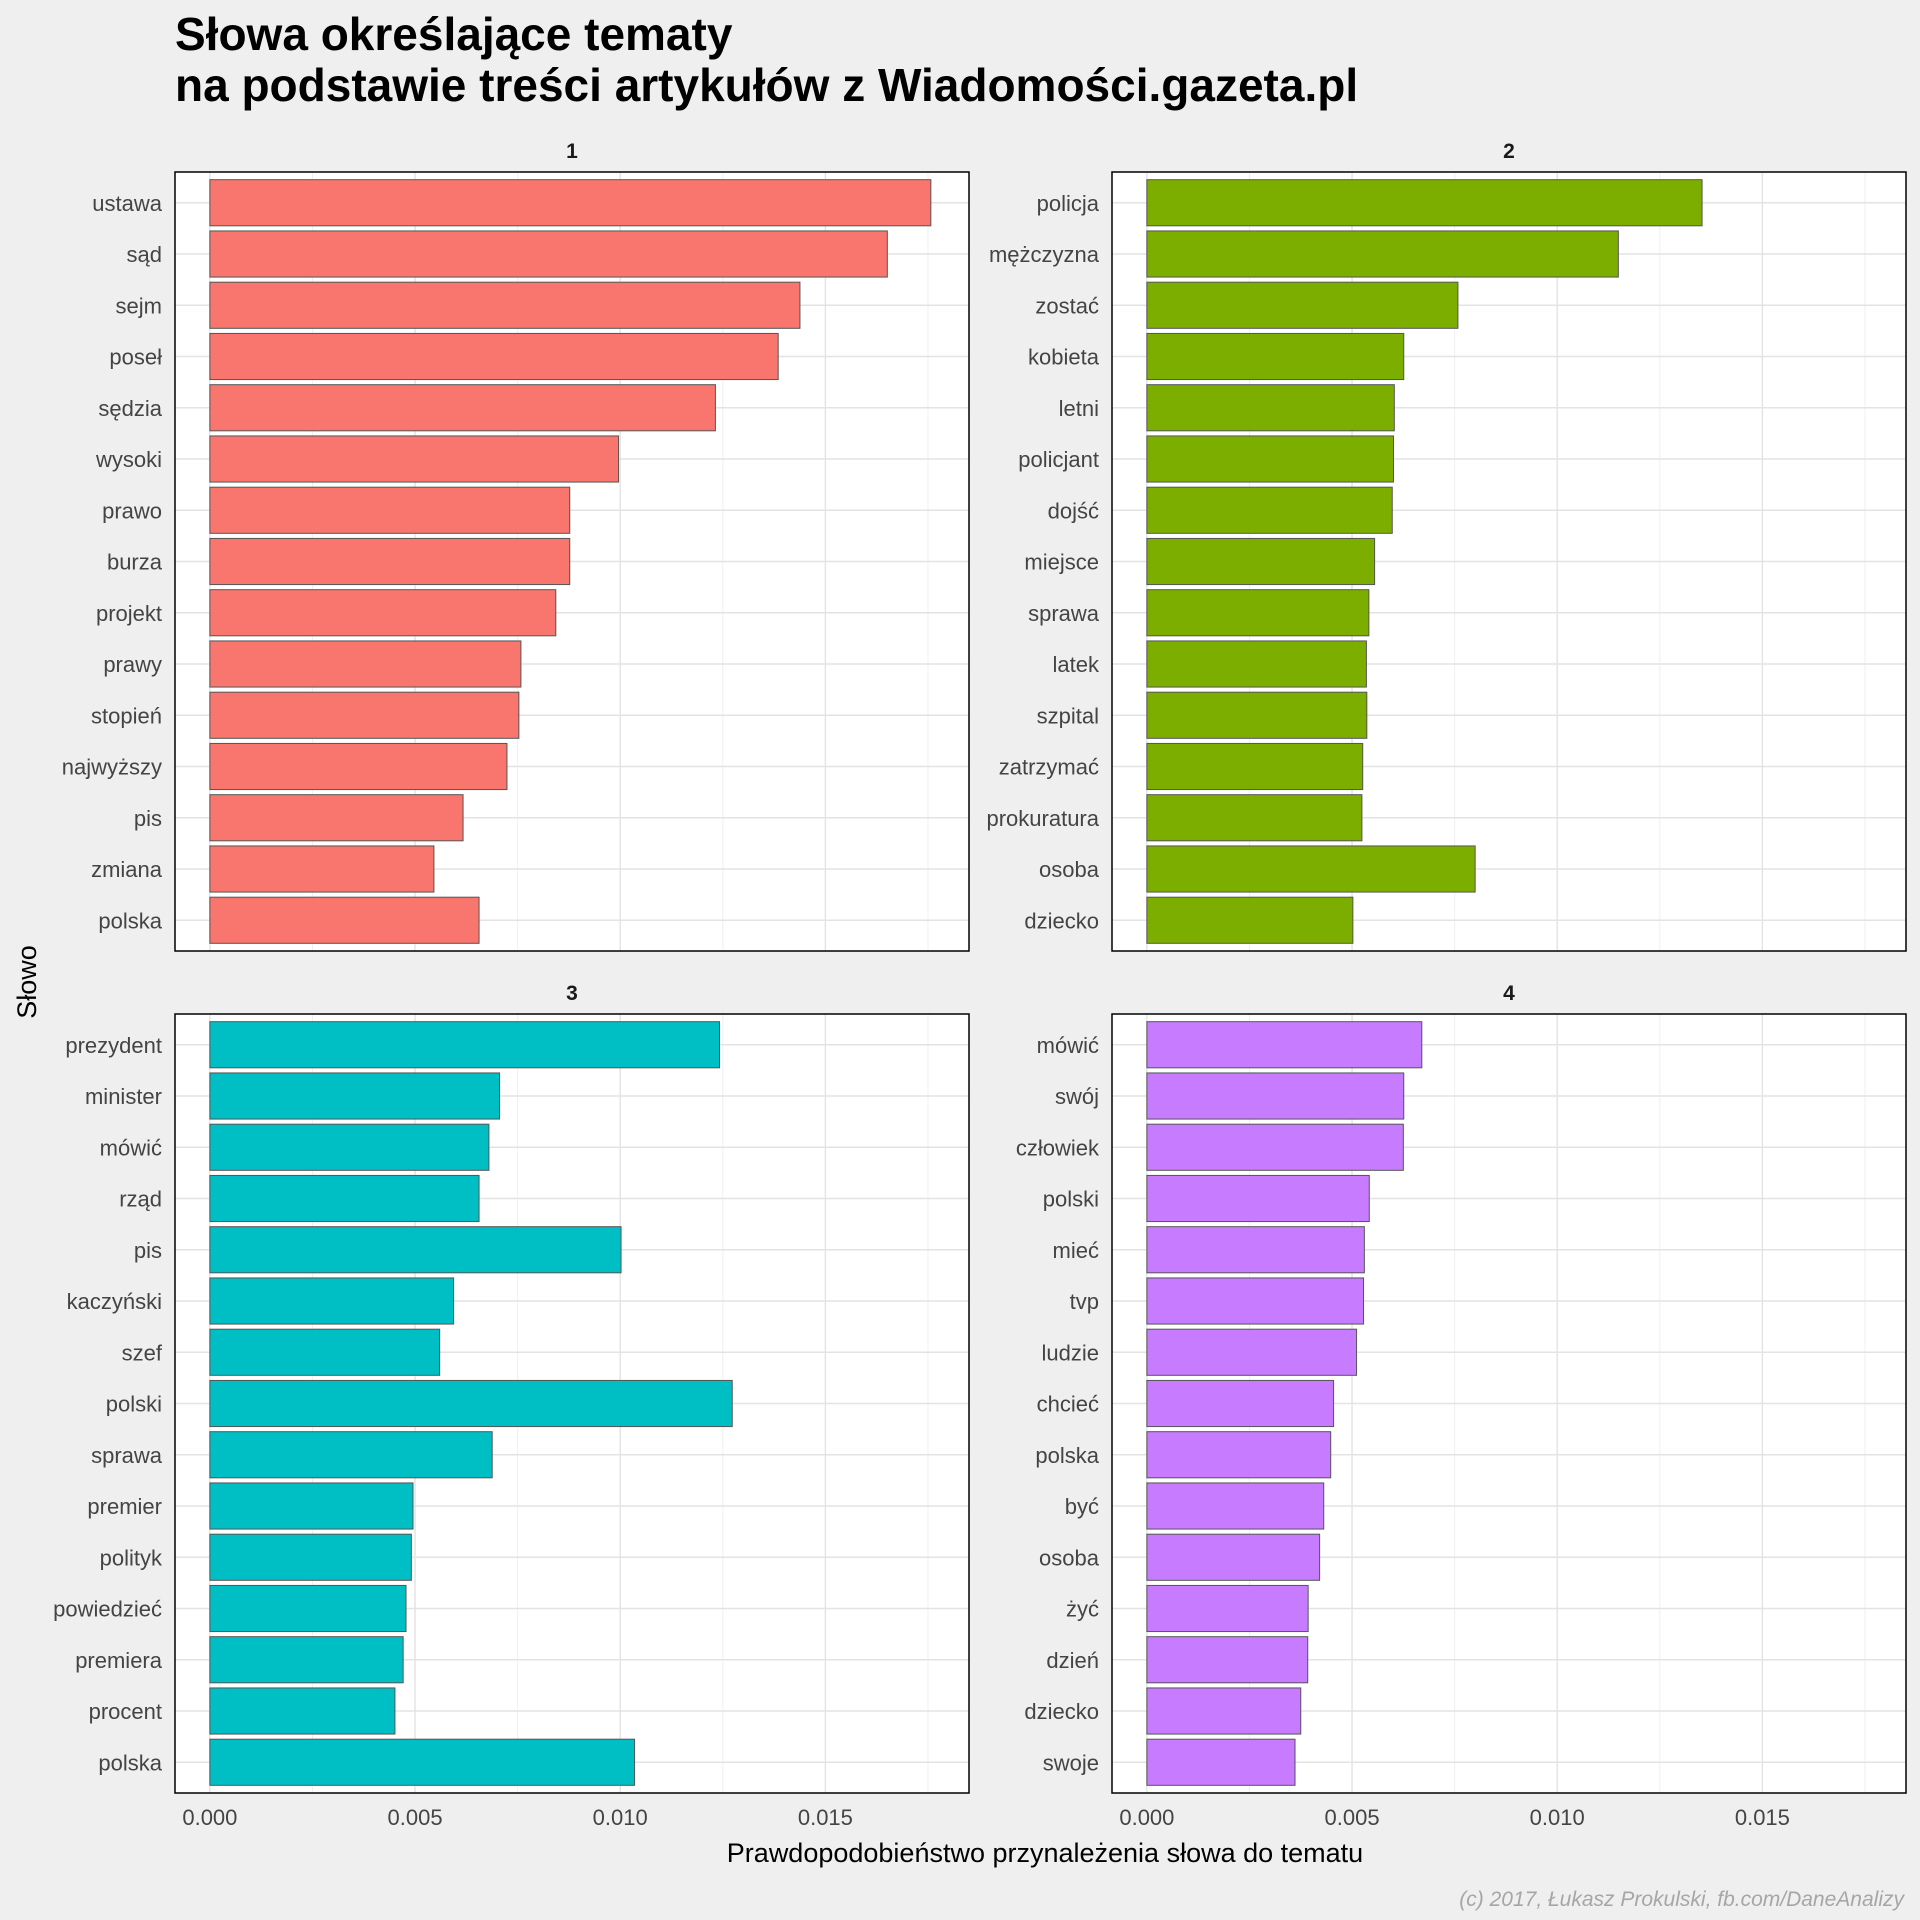 The height and width of the screenshot is (1920, 1920). What do you see at coordinates (1077, 1096) in the screenshot?
I see `category-label: swój` at bounding box center [1077, 1096].